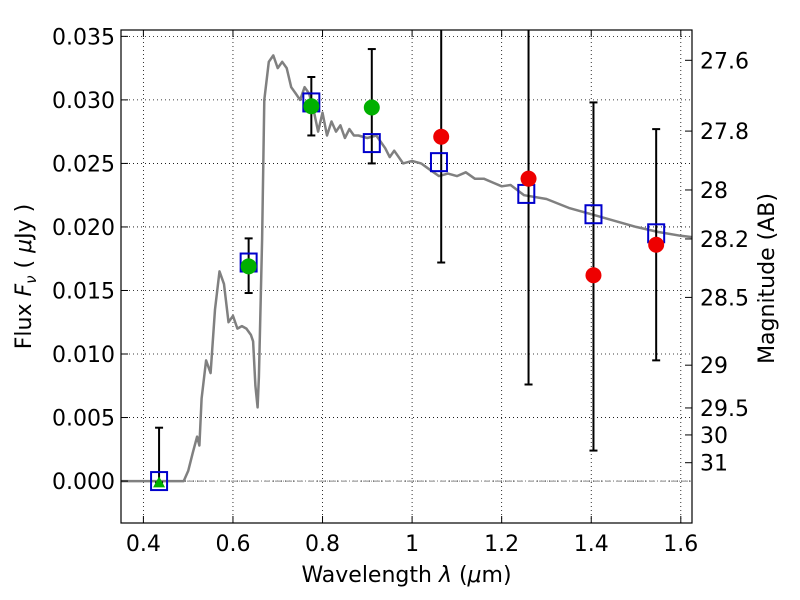 Image resolution: width=800 pixels, height=600 pixels. Describe the element at coordinates (714, 464) in the screenshot. I see `magnitude-tick-label: 31` at that location.